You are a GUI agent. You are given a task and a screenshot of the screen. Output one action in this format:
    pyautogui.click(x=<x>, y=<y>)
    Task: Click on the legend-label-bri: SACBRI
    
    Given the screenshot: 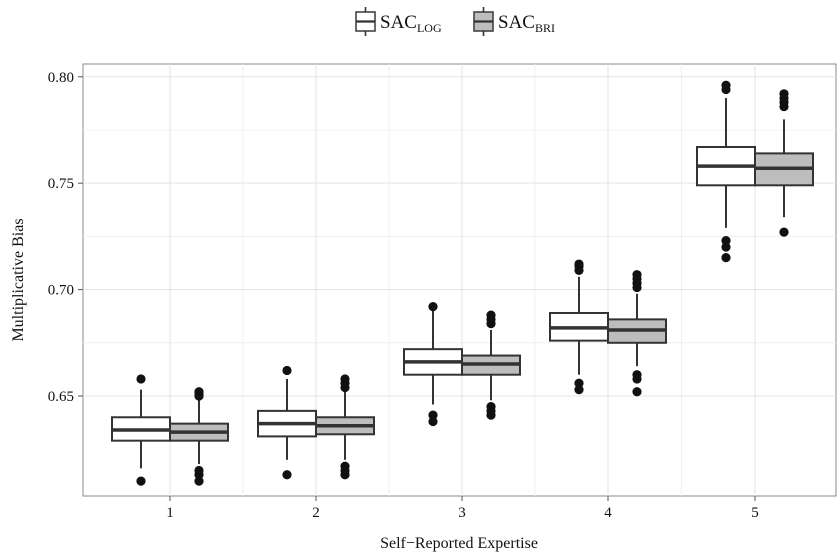 What is the action you would take?
    pyautogui.click(x=526, y=23)
    